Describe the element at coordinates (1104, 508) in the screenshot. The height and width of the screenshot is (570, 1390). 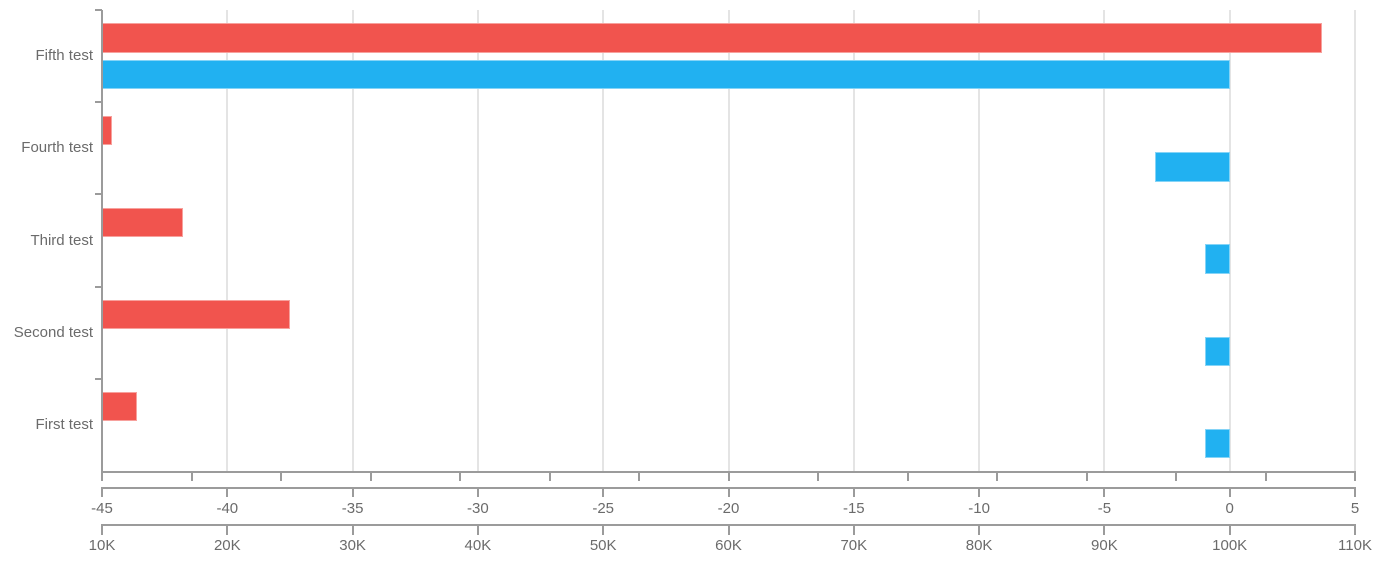
I see `middle-axis-label: -5` at that location.